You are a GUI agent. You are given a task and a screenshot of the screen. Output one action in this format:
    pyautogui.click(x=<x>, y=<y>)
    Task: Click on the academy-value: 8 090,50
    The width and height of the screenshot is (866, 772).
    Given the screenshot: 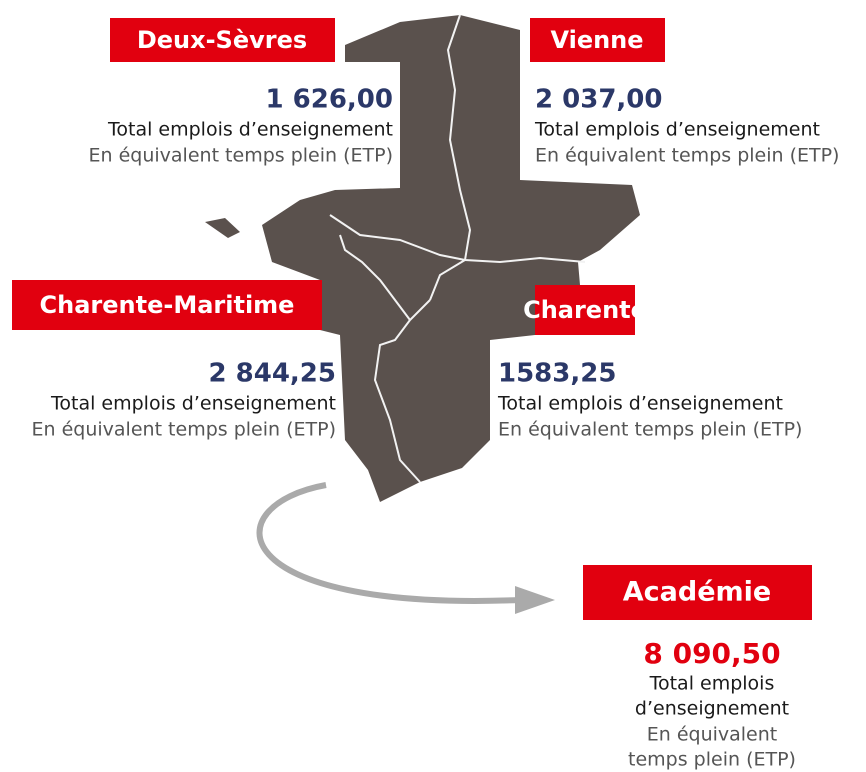 What is the action you would take?
    pyautogui.click(x=711, y=653)
    